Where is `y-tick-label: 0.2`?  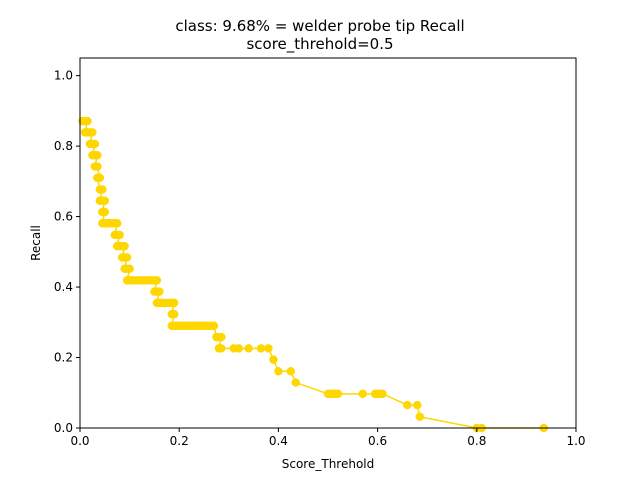
y-tick-label: 0.2 is located at coordinates (63, 358).